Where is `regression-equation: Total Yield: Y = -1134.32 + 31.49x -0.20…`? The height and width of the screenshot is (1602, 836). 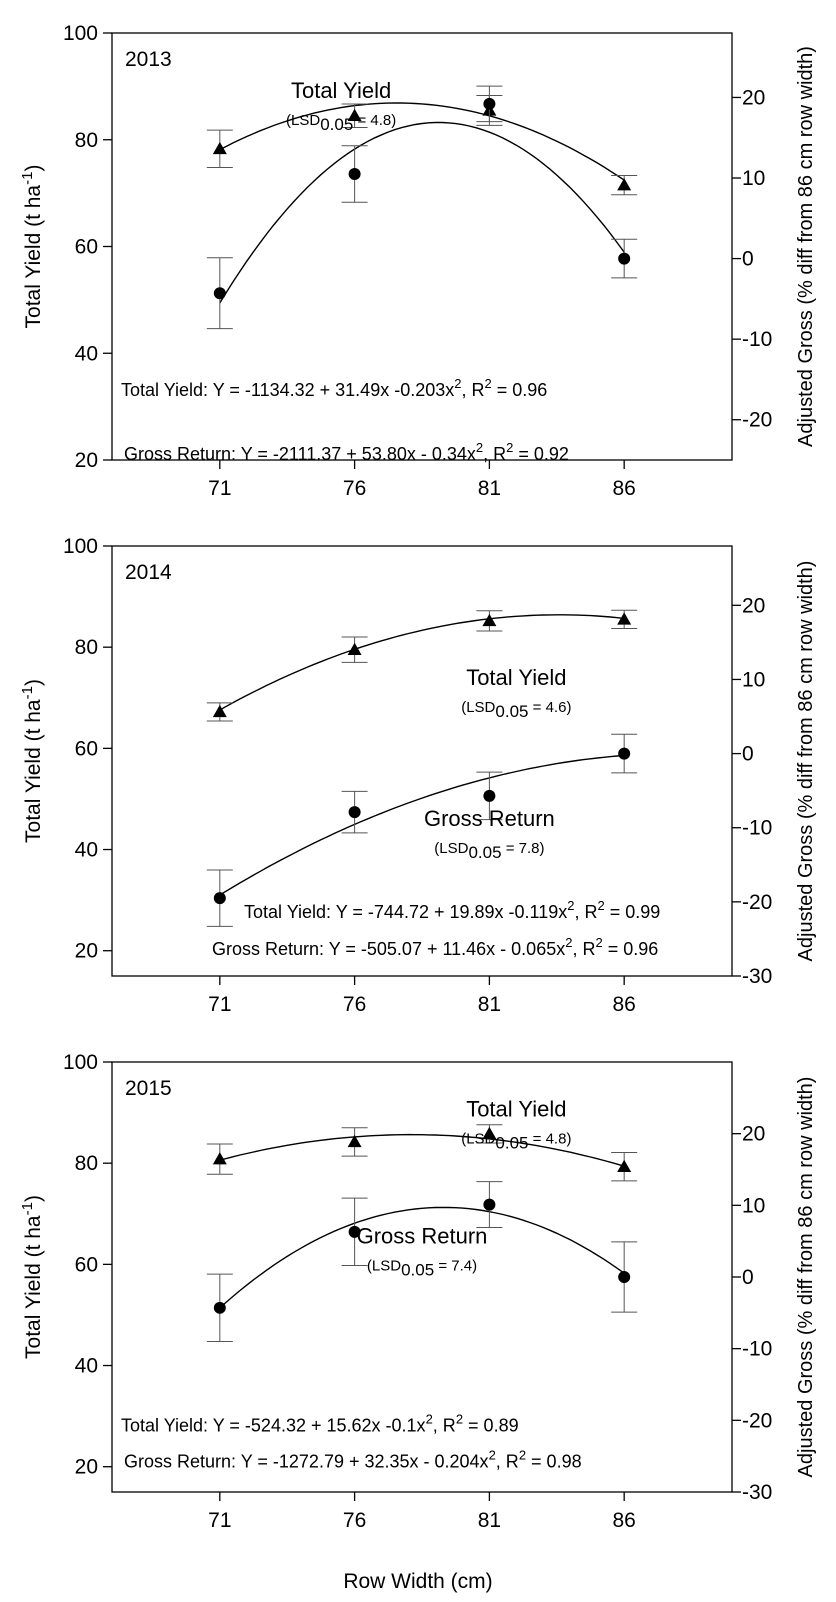
regression-equation: Total Yield: Y = -1134.32 + 31.49x -0.20… is located at coordinates (334, 388).